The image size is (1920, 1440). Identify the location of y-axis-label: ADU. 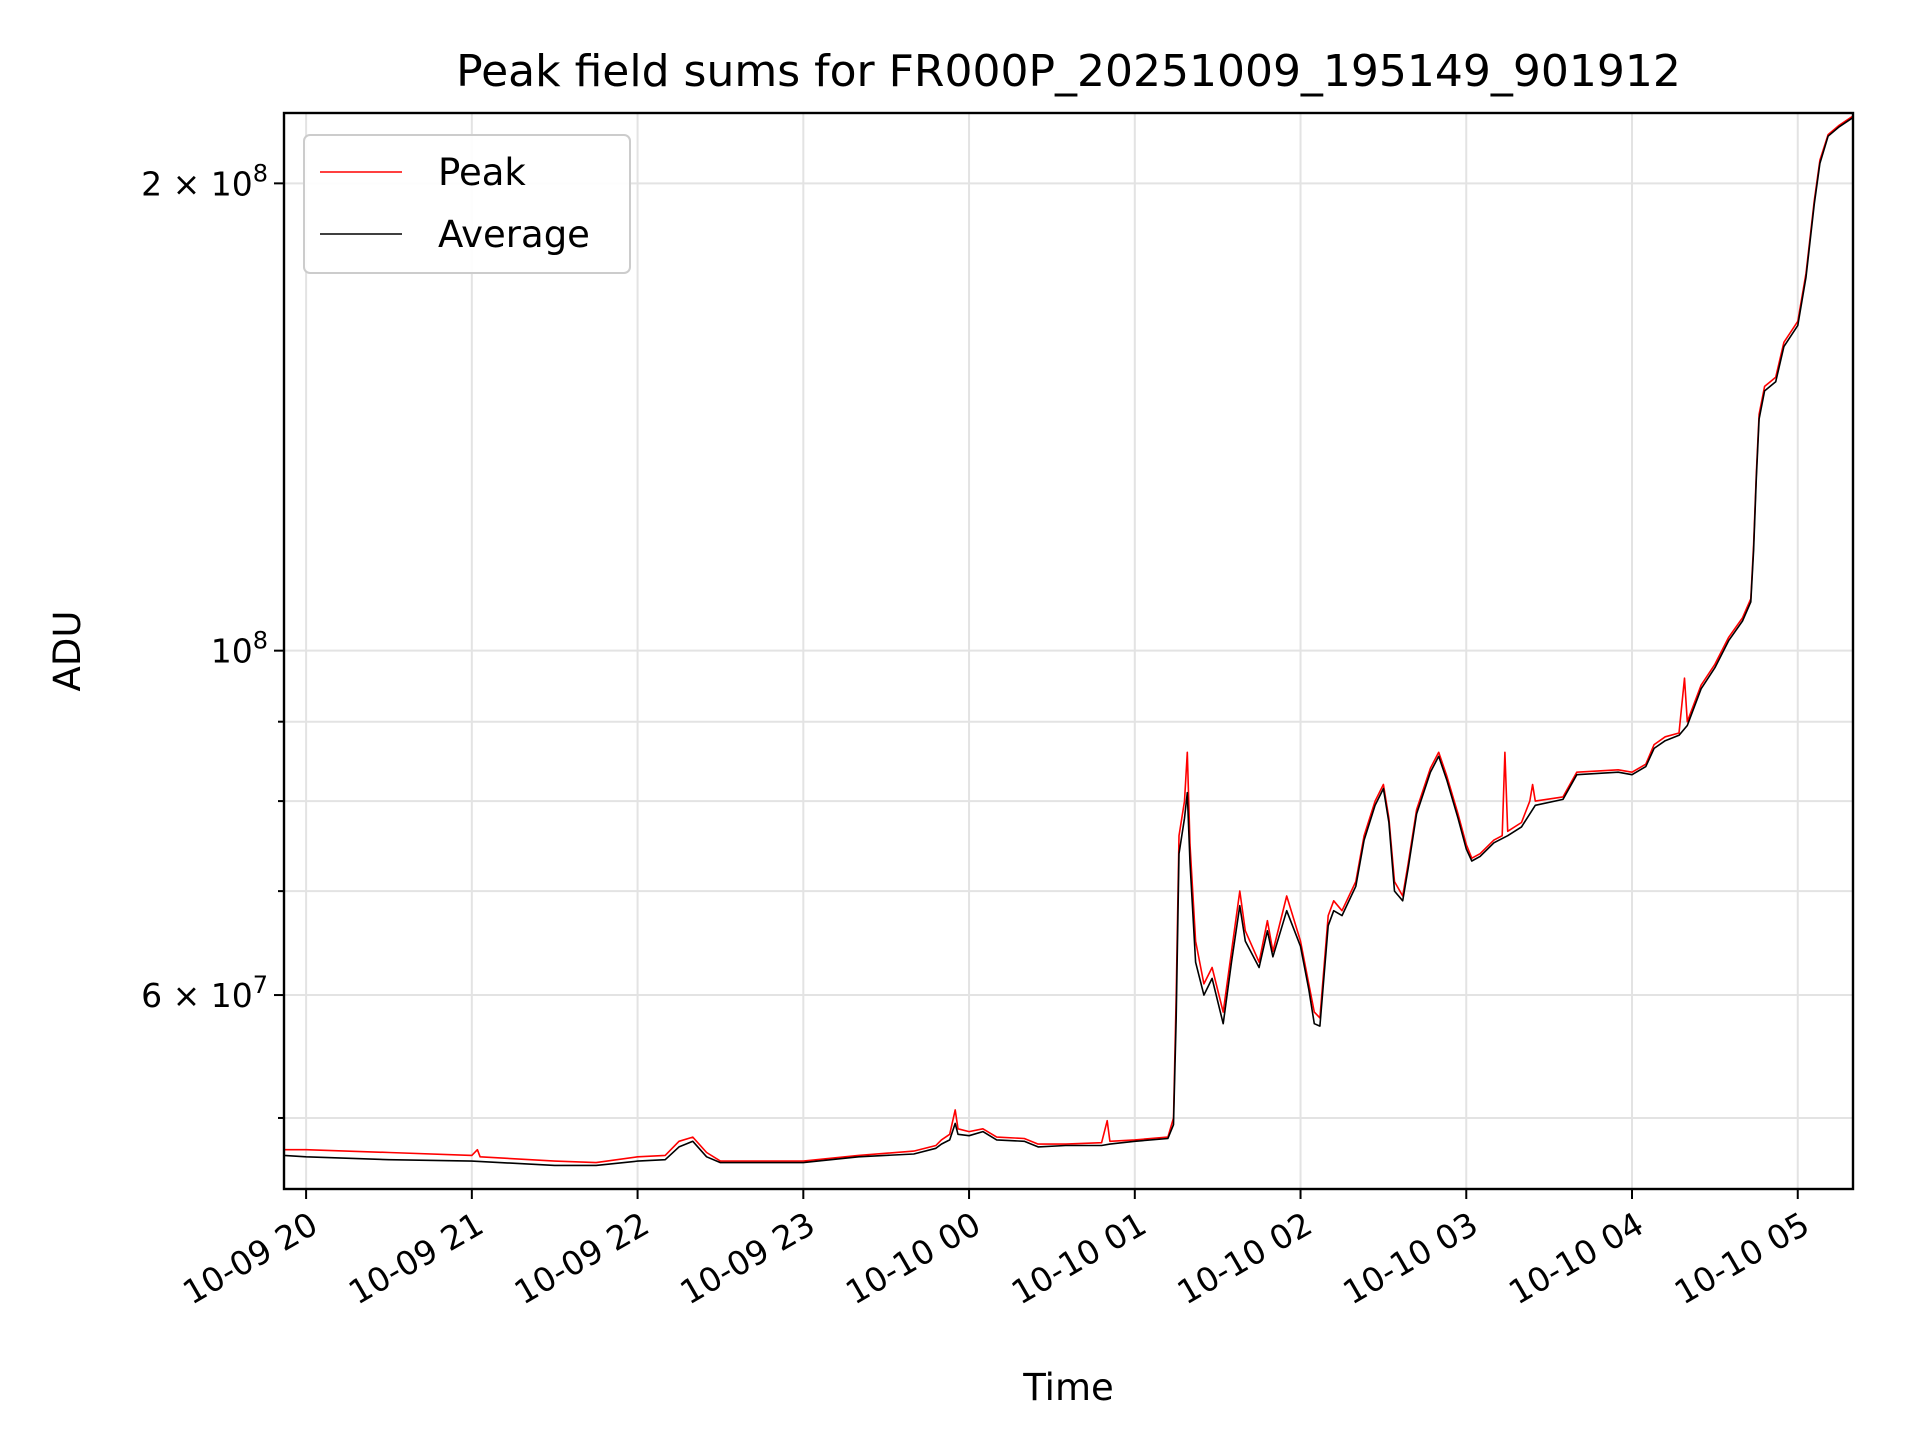
(67, 651).